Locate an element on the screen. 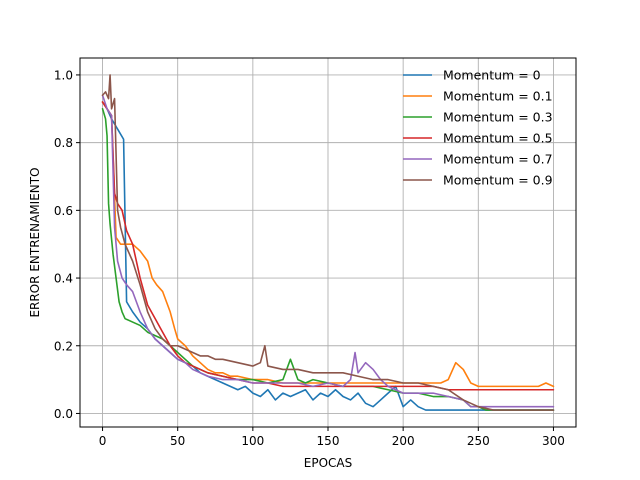 This screenshot has height=480, width=640. x-tick-label: 250 is located at coordinates (478, 441).